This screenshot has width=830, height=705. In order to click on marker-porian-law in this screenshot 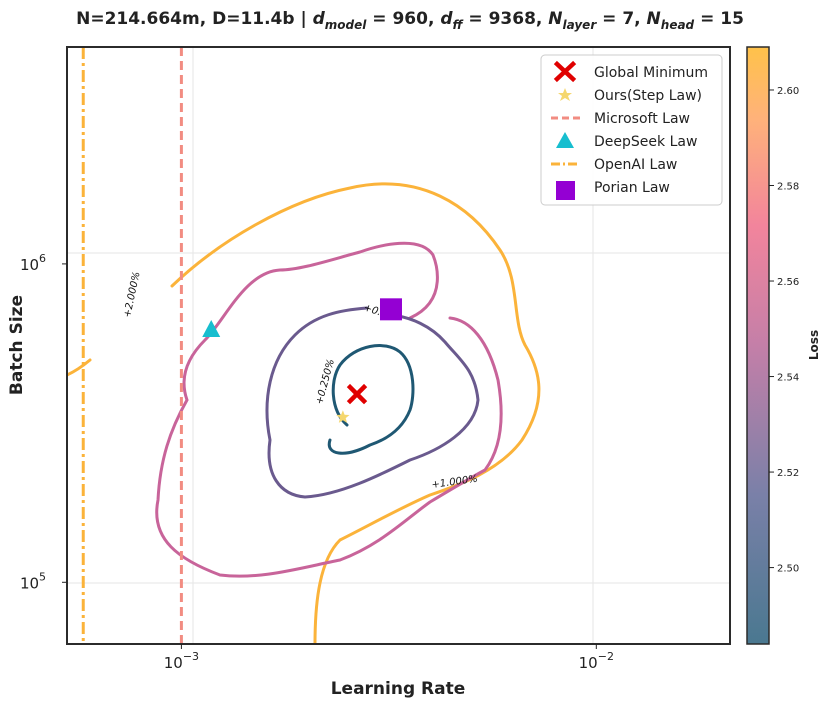, I will do `click(390, 309)`.